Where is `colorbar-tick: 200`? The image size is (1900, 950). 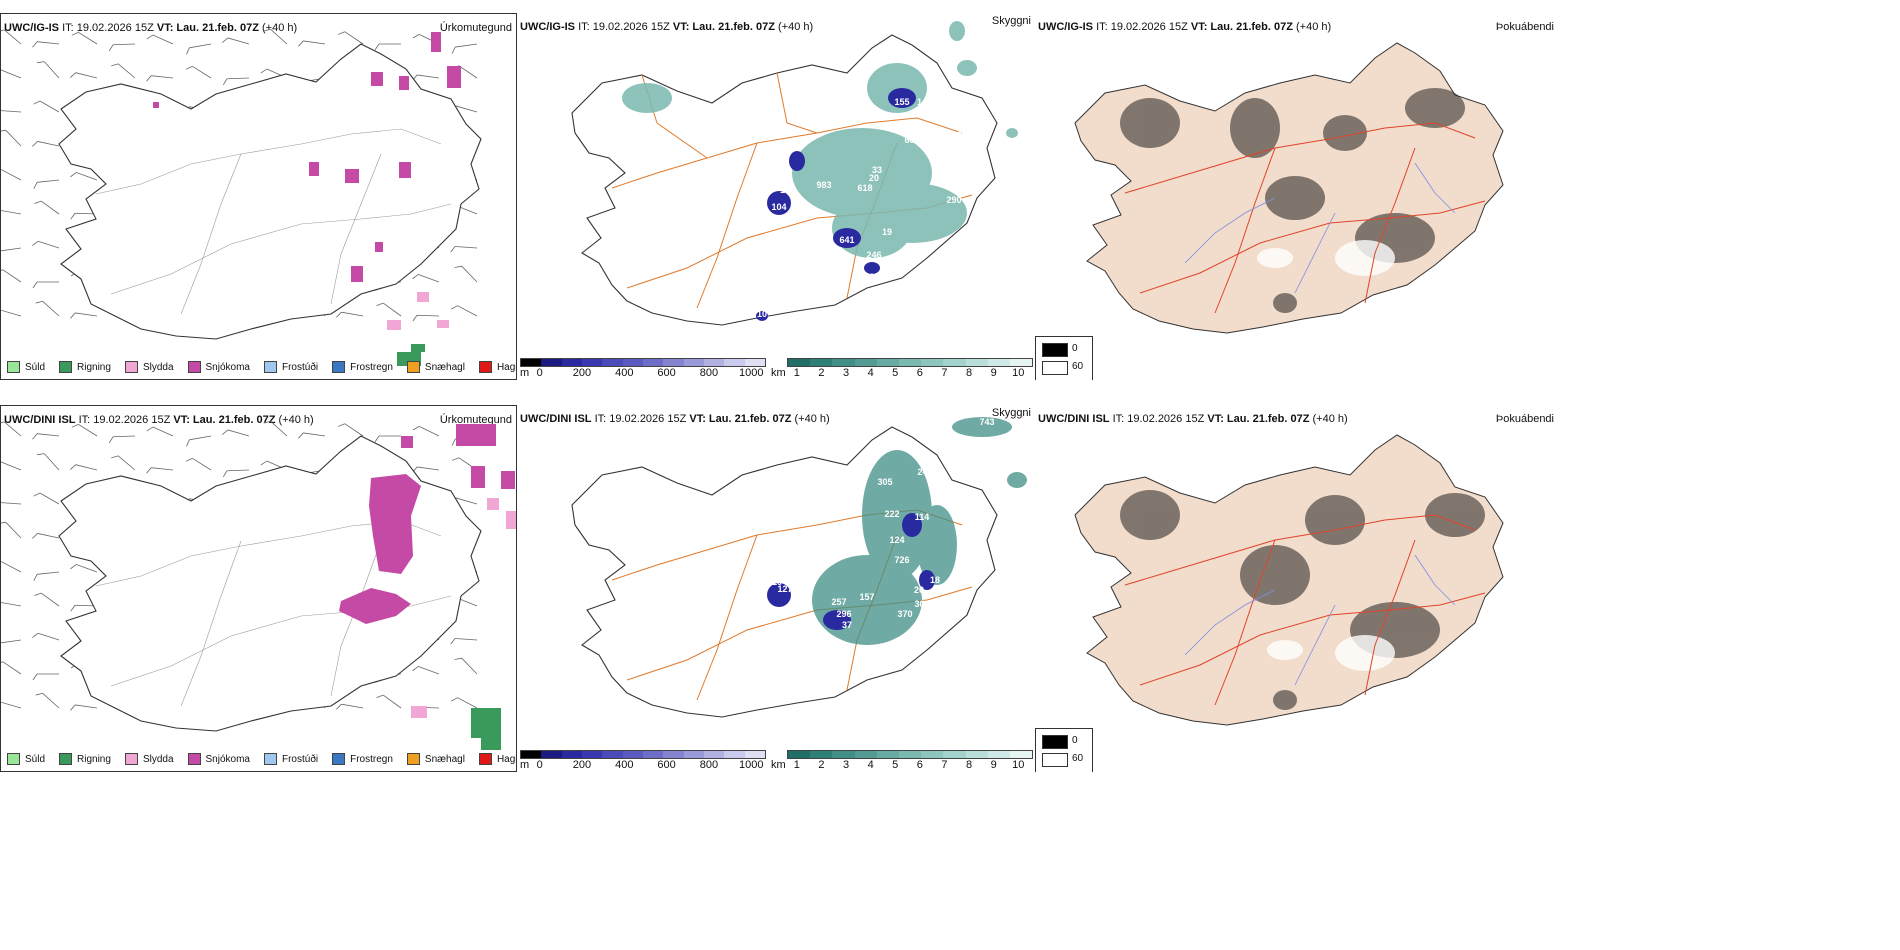
colorbar-tick: 200 is located at coordinates (582, 765).